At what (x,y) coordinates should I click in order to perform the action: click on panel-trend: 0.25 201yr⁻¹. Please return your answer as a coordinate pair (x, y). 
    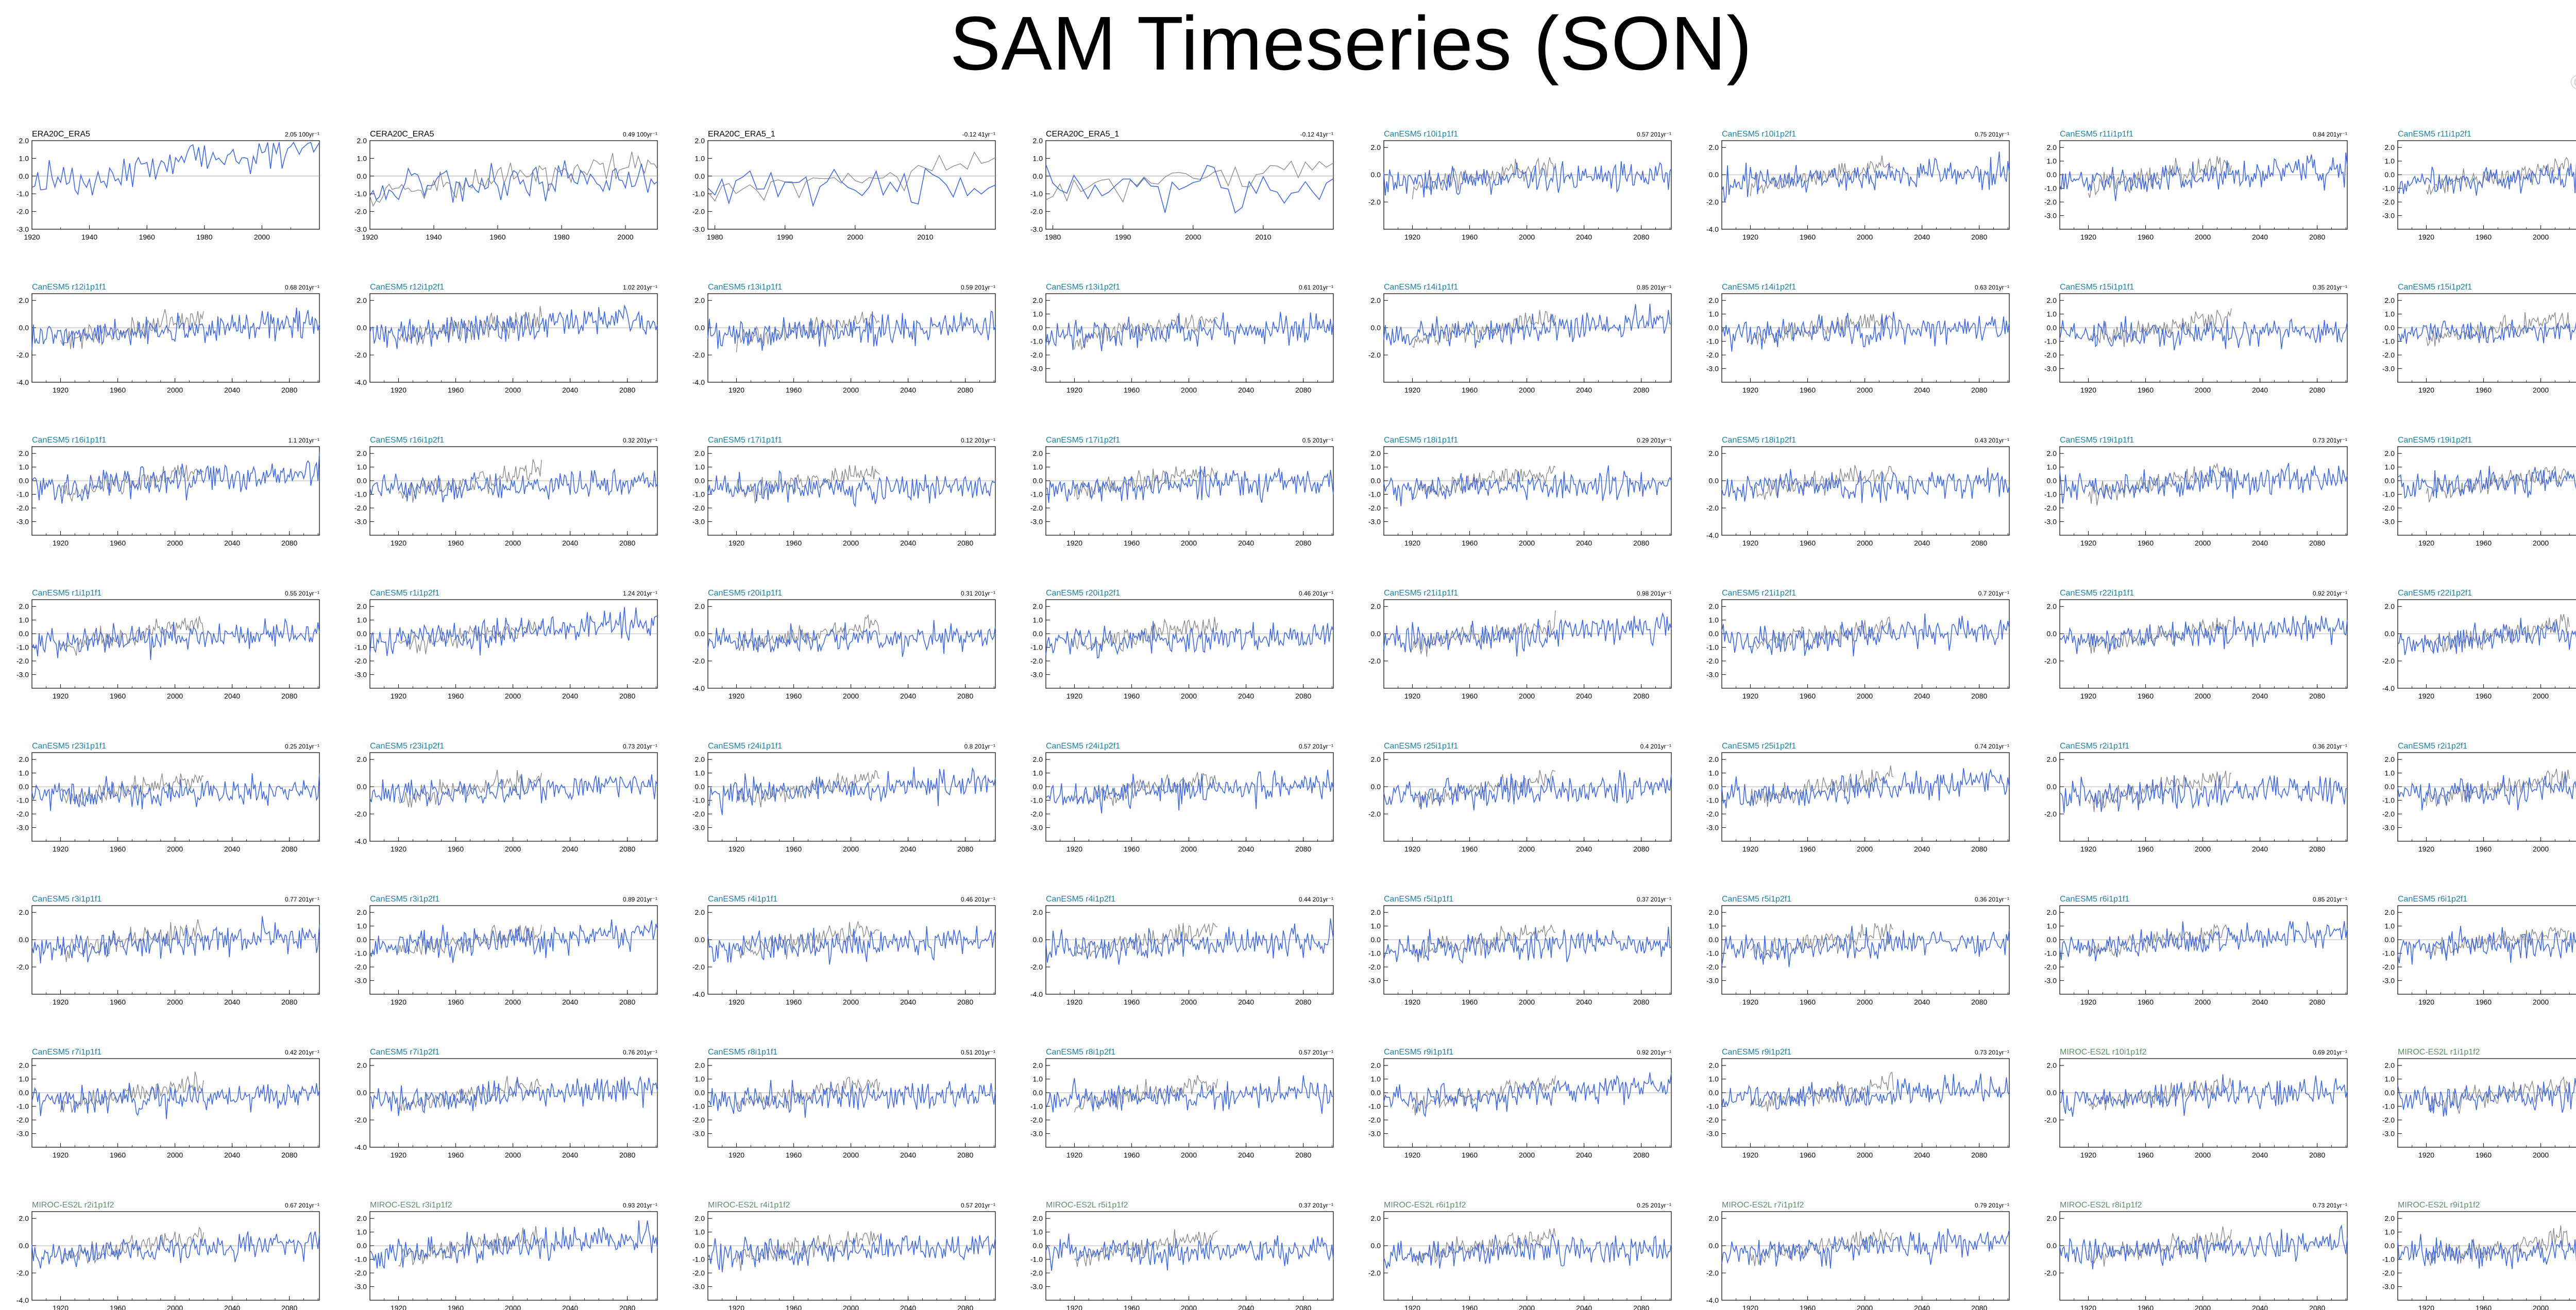
    Looking at the image, I should click on (1654, 1205).